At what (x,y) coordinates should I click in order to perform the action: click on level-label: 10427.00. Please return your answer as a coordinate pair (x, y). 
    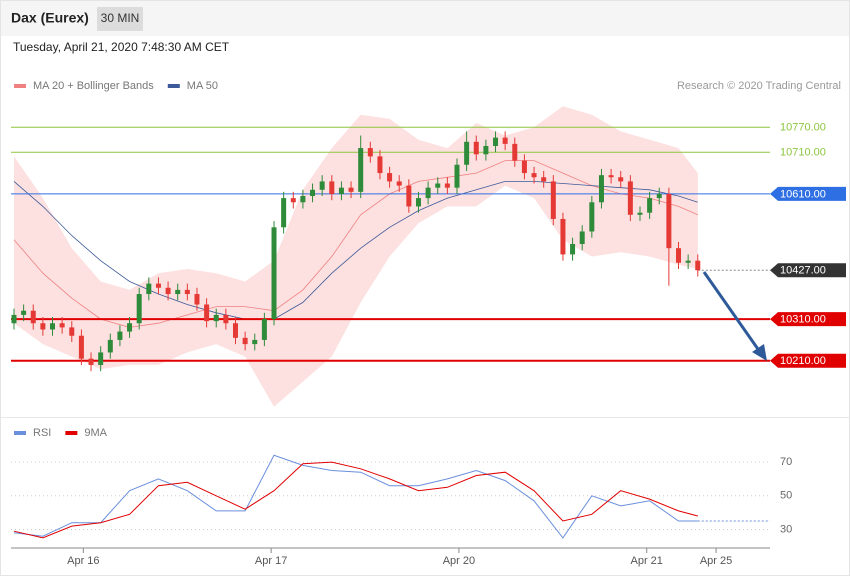
    Looking at the image, I should click on (803, 271).